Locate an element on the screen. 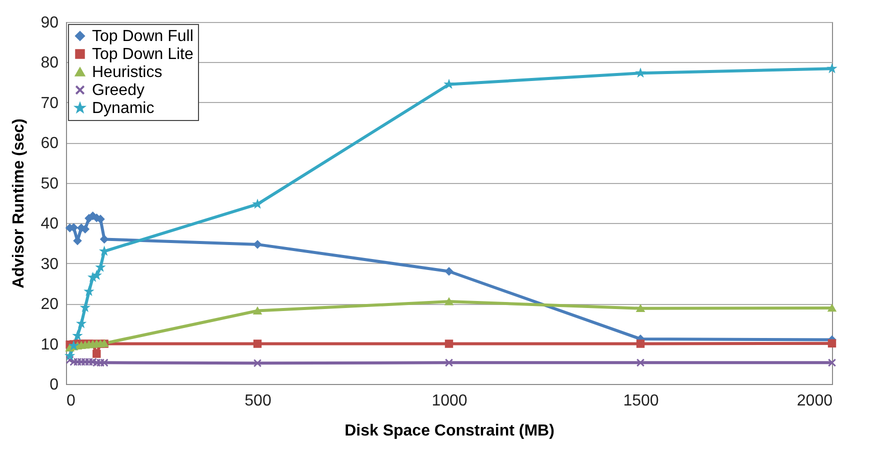 This screenshot has height=466, width=881. y-tick-label: 80 is located at coordinates (49, 63).